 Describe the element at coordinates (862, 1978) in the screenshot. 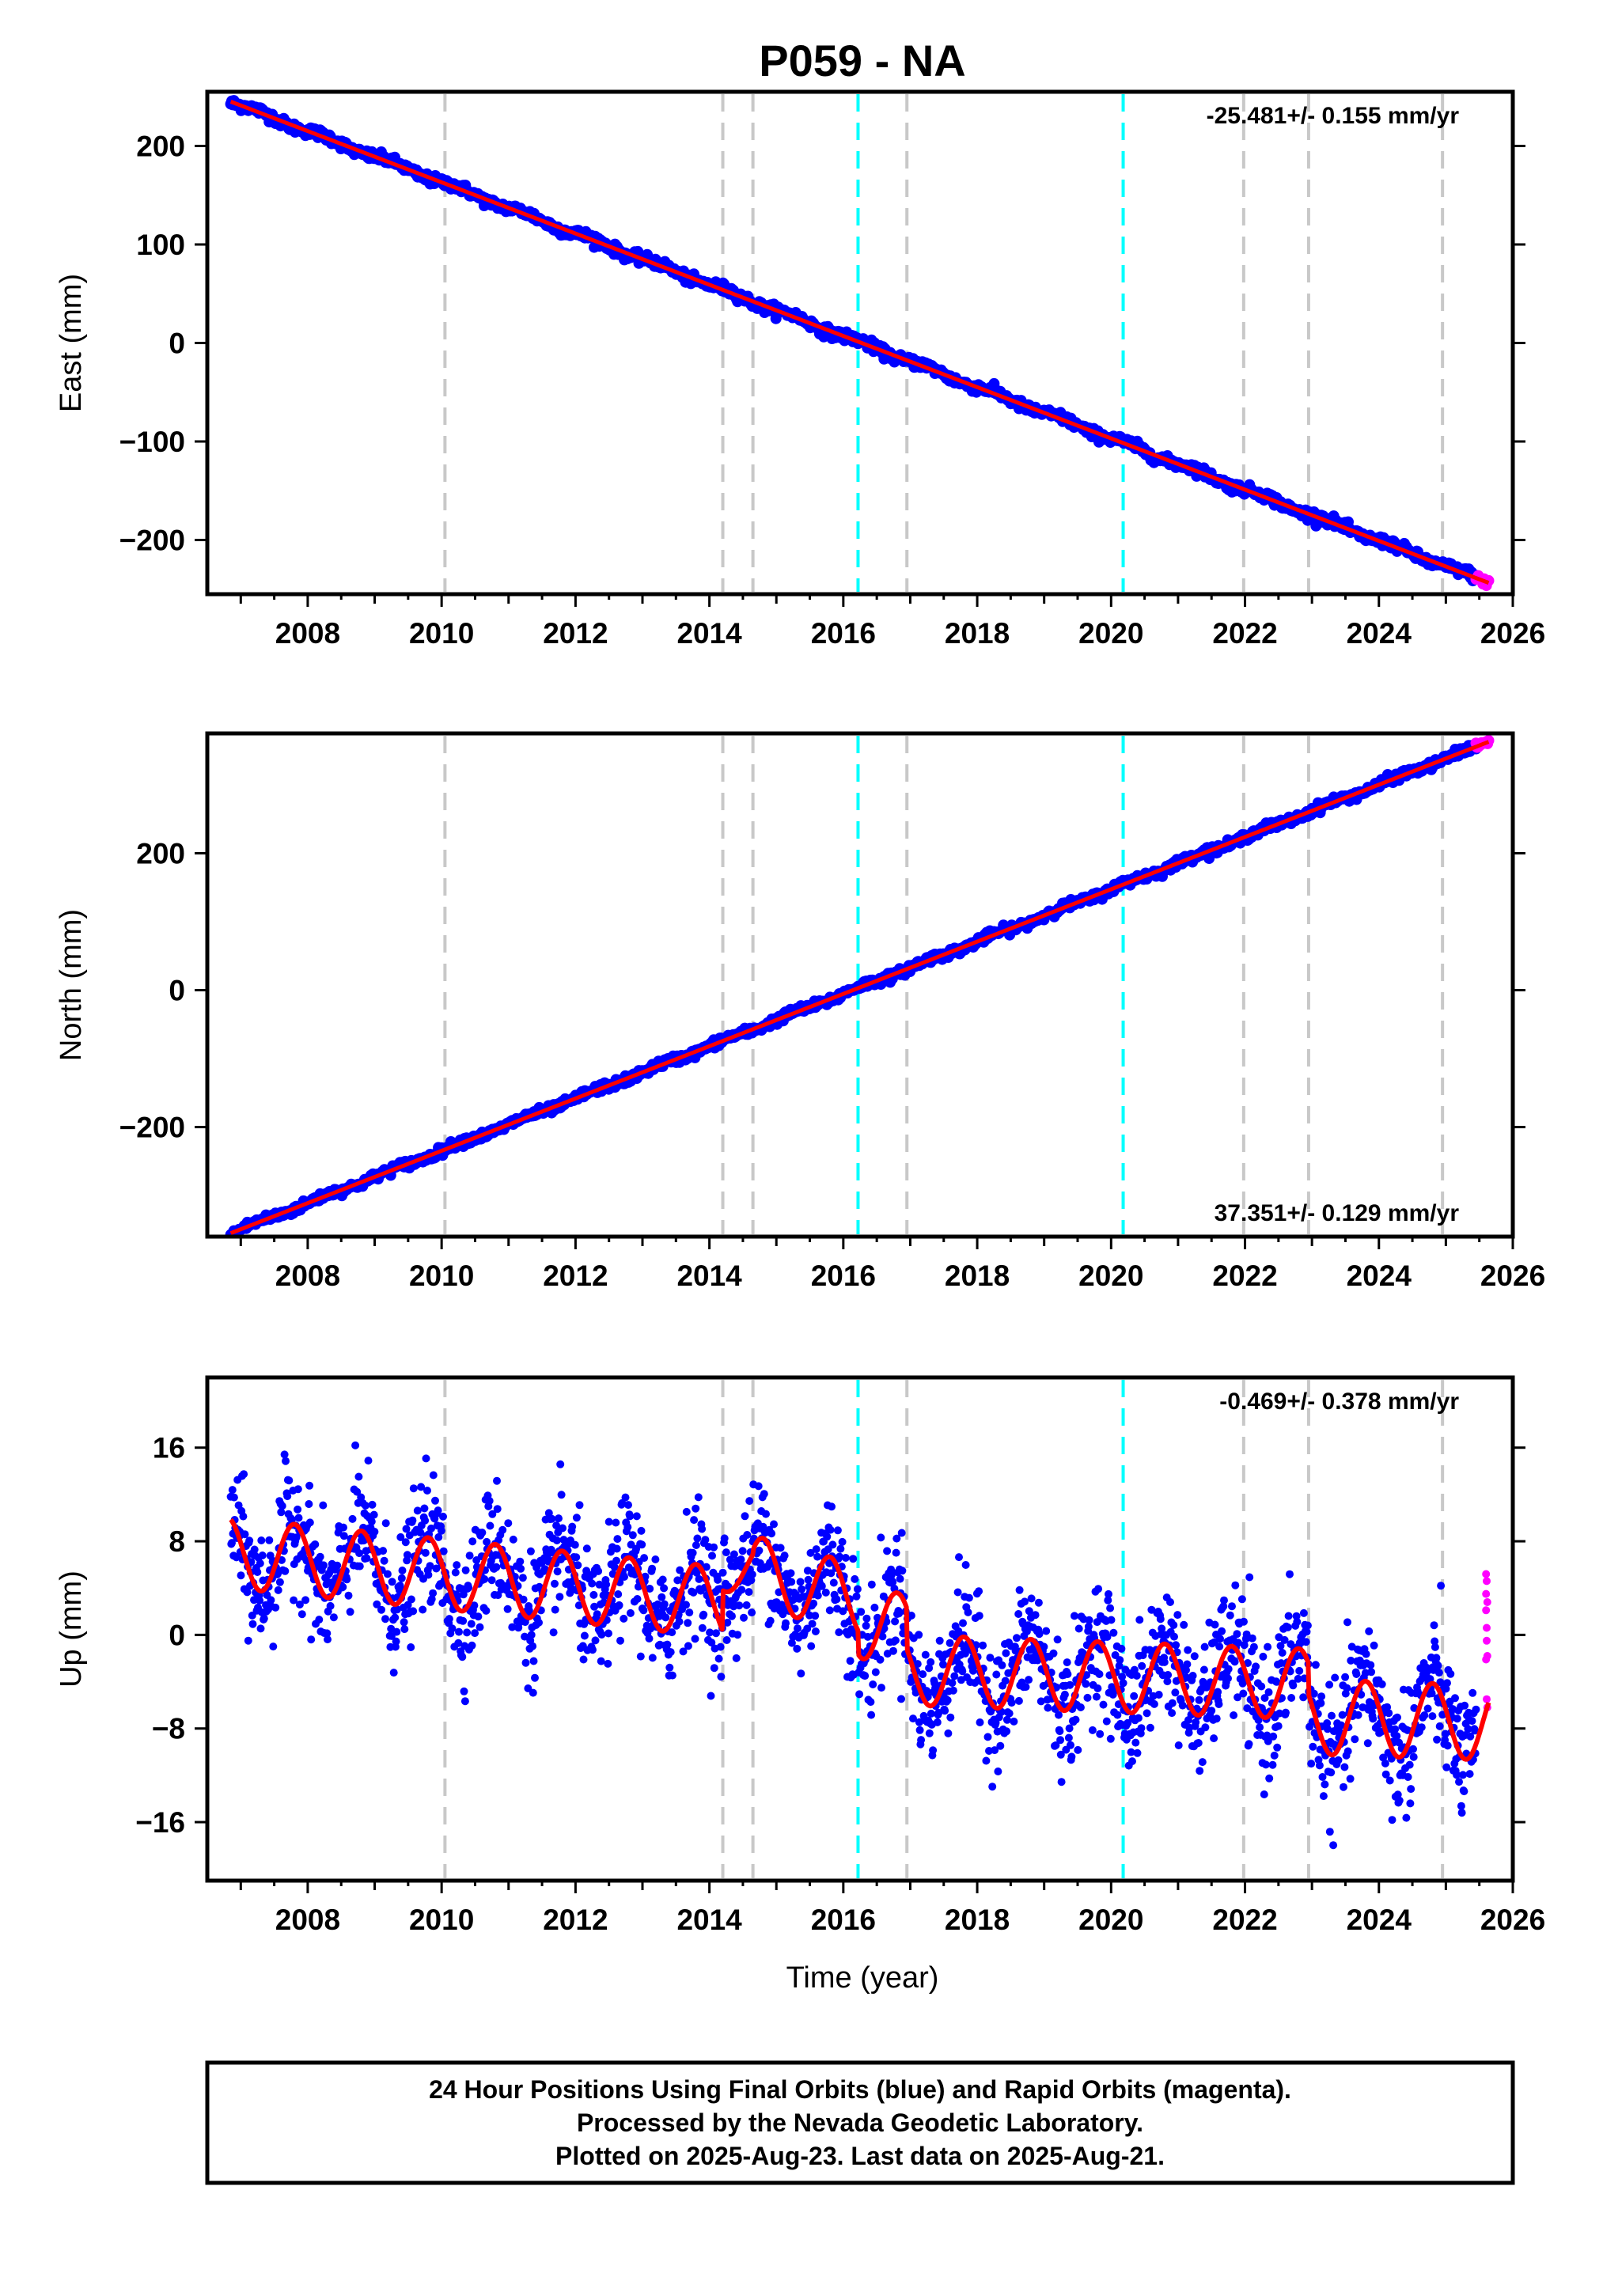

I see `x-axis-label: Time (year)` at that location.